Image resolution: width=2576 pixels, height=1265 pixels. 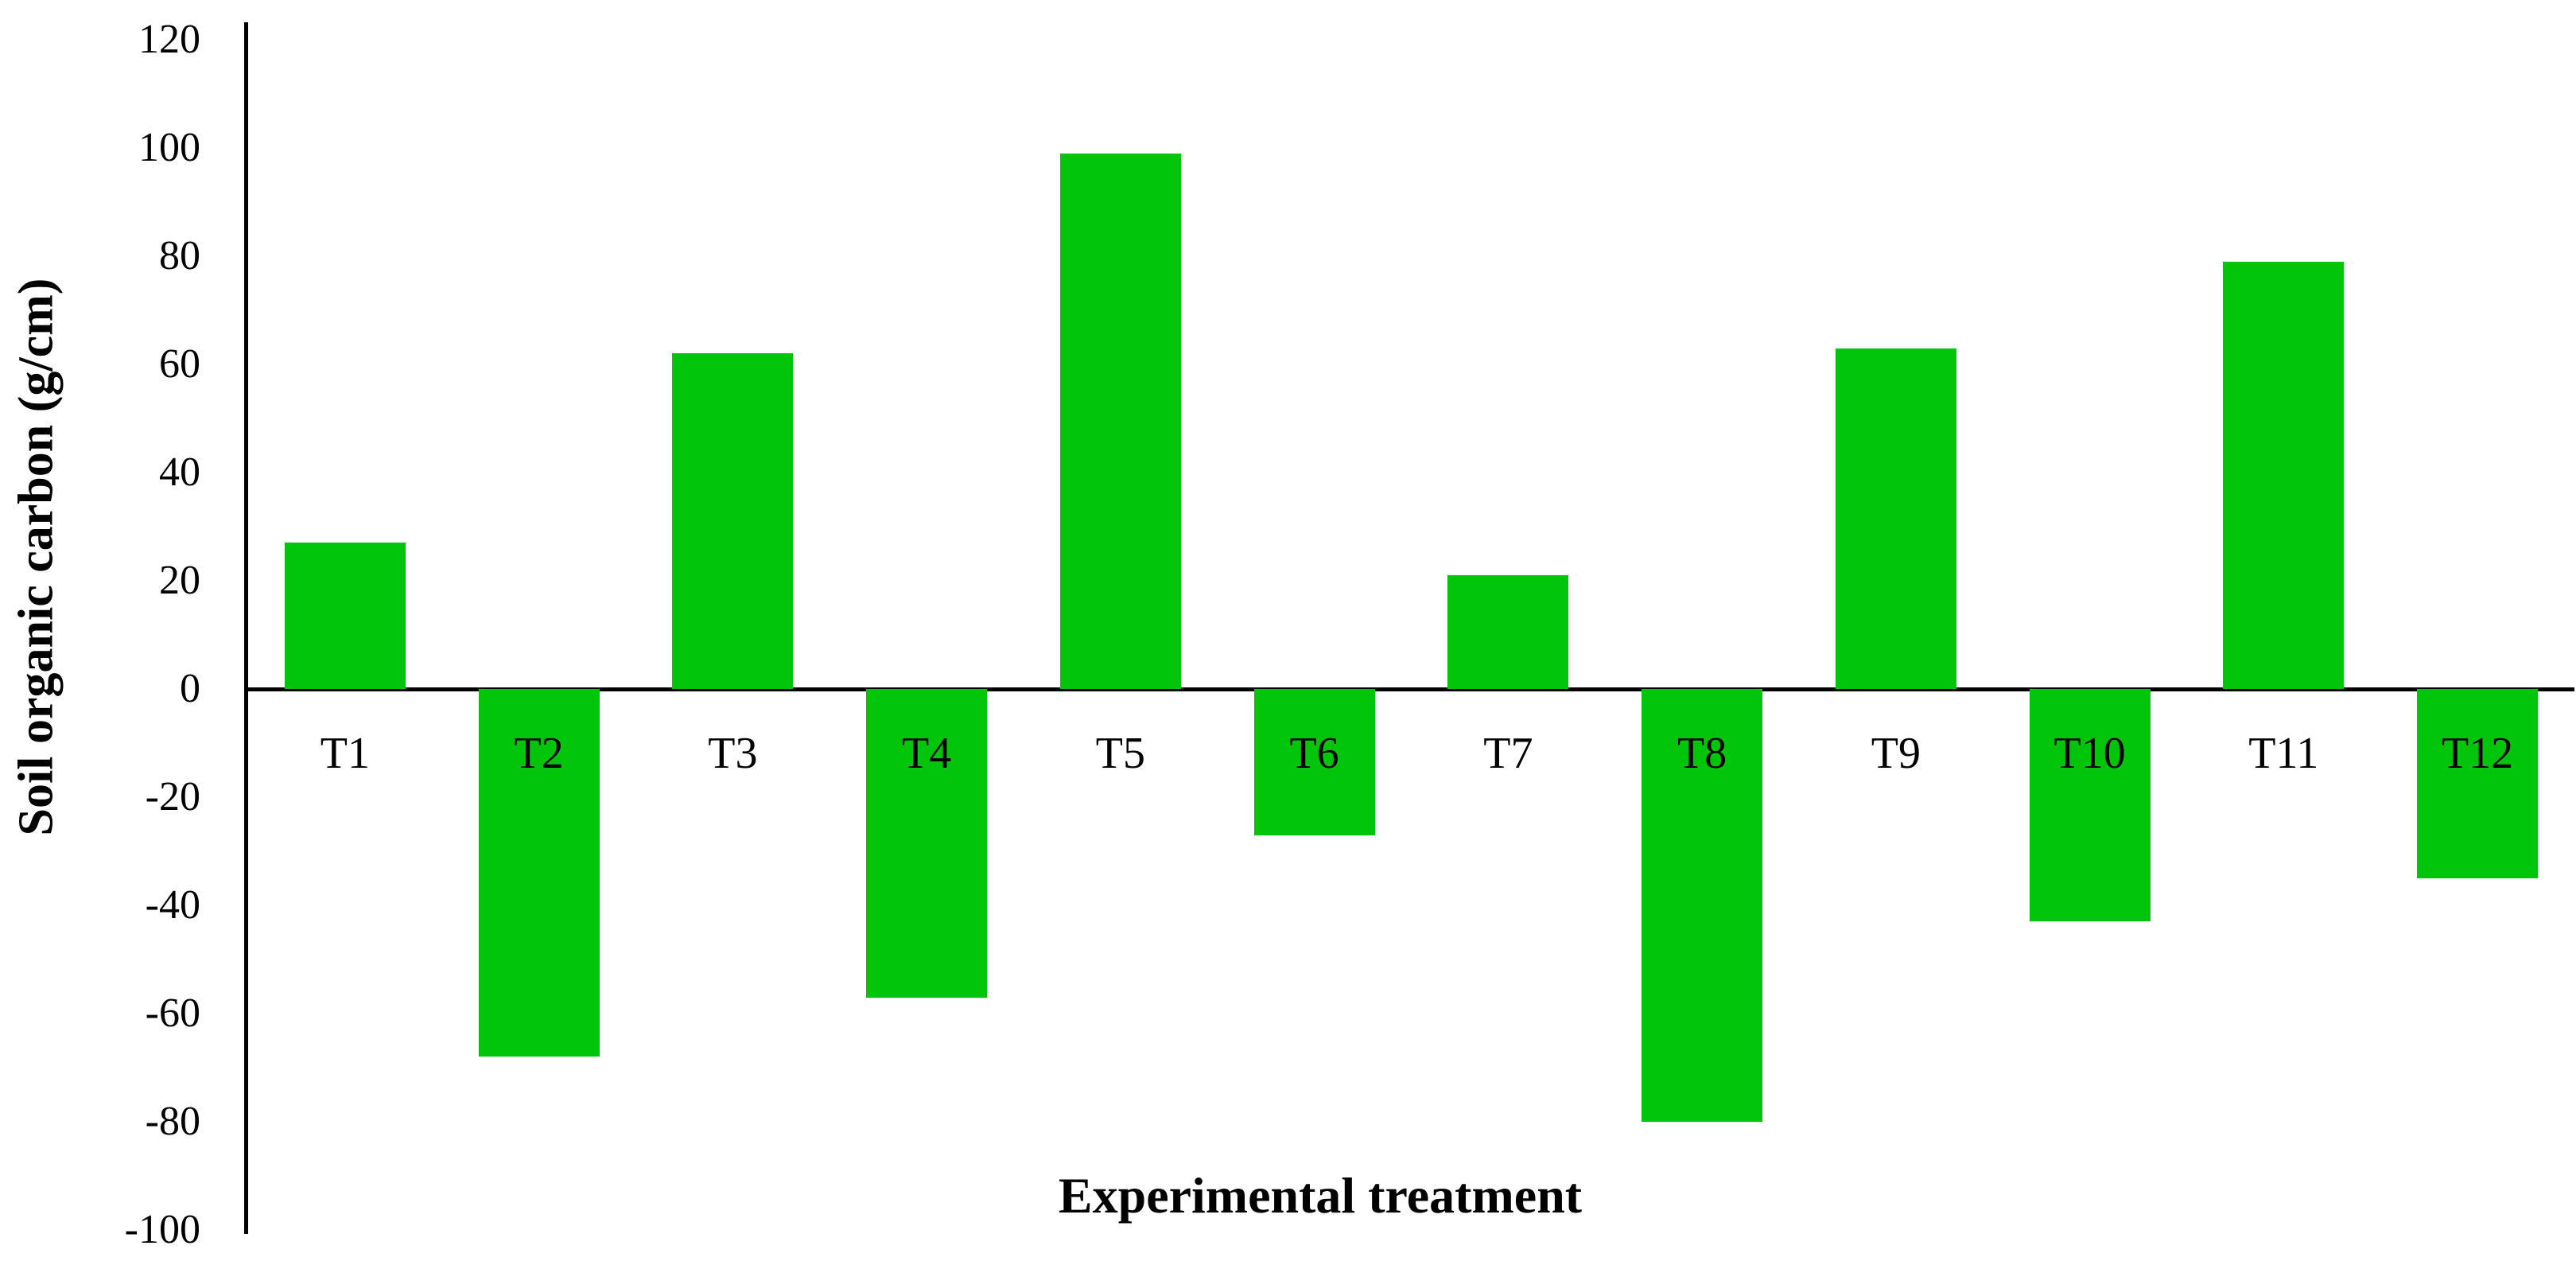 What do you see at coordinates (172, 1122) in the screenshot?
I see `y-tick-label--80: -80` at bounding box center [172, 1122].